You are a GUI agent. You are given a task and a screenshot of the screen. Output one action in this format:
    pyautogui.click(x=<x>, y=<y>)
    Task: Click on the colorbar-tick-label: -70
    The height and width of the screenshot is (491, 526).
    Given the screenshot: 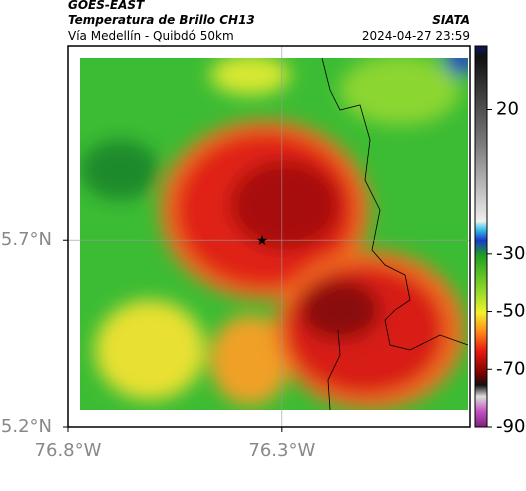 What is the action you would take?
    pyautogui.click(x=510, y=368)
    